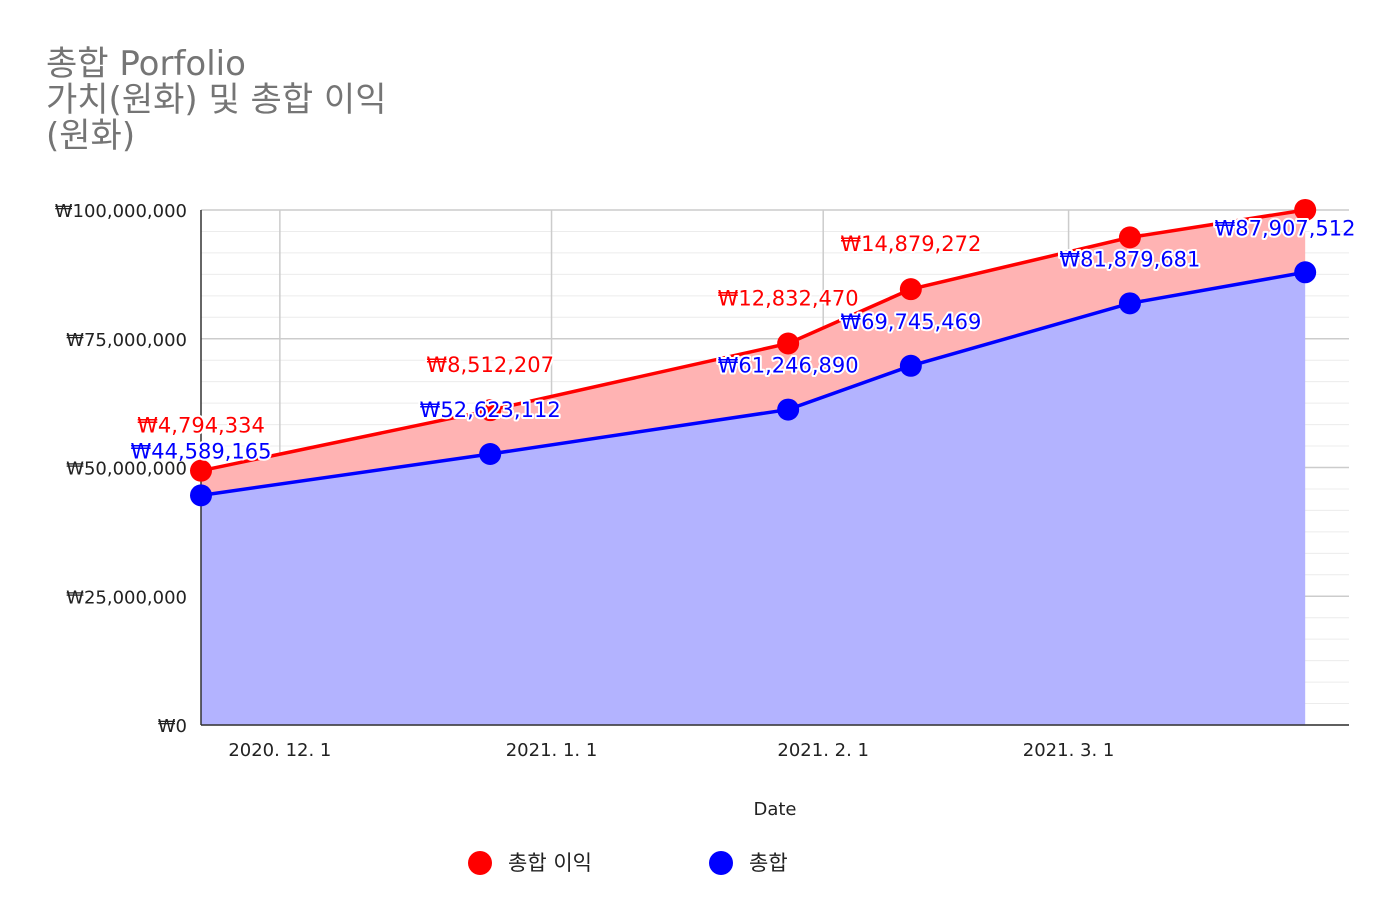 The width and height of the screenshot is (1396, 922). Describe the element at coordinates (550, 863) in the screenshot. I see `legend-label: 총합 이익` at that location.